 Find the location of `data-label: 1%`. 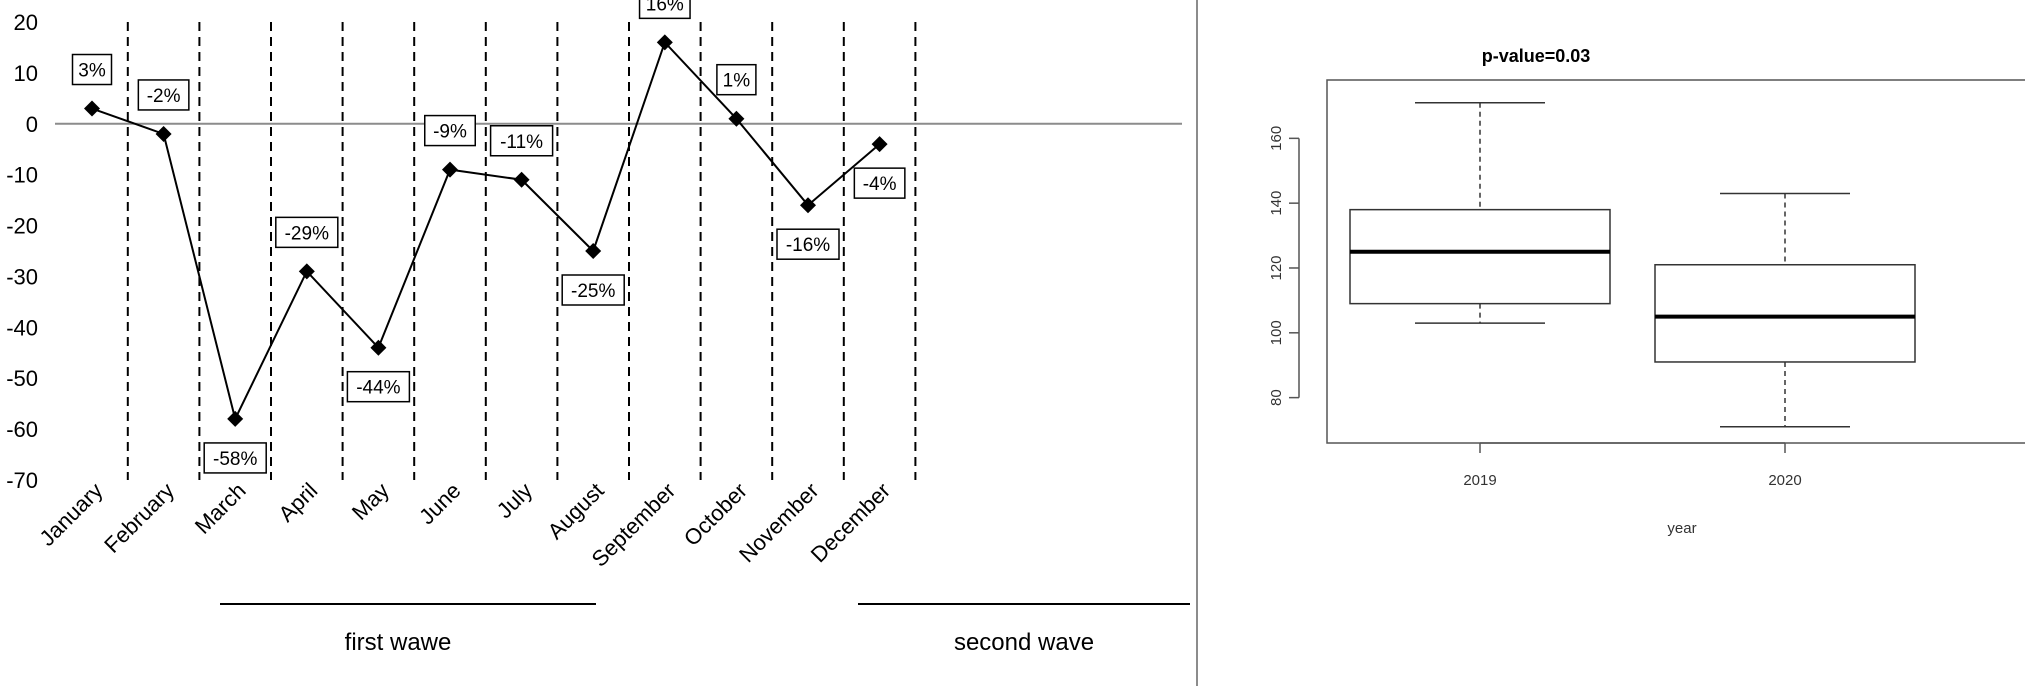

data-label: 1% is located at coordinates (736, 79).